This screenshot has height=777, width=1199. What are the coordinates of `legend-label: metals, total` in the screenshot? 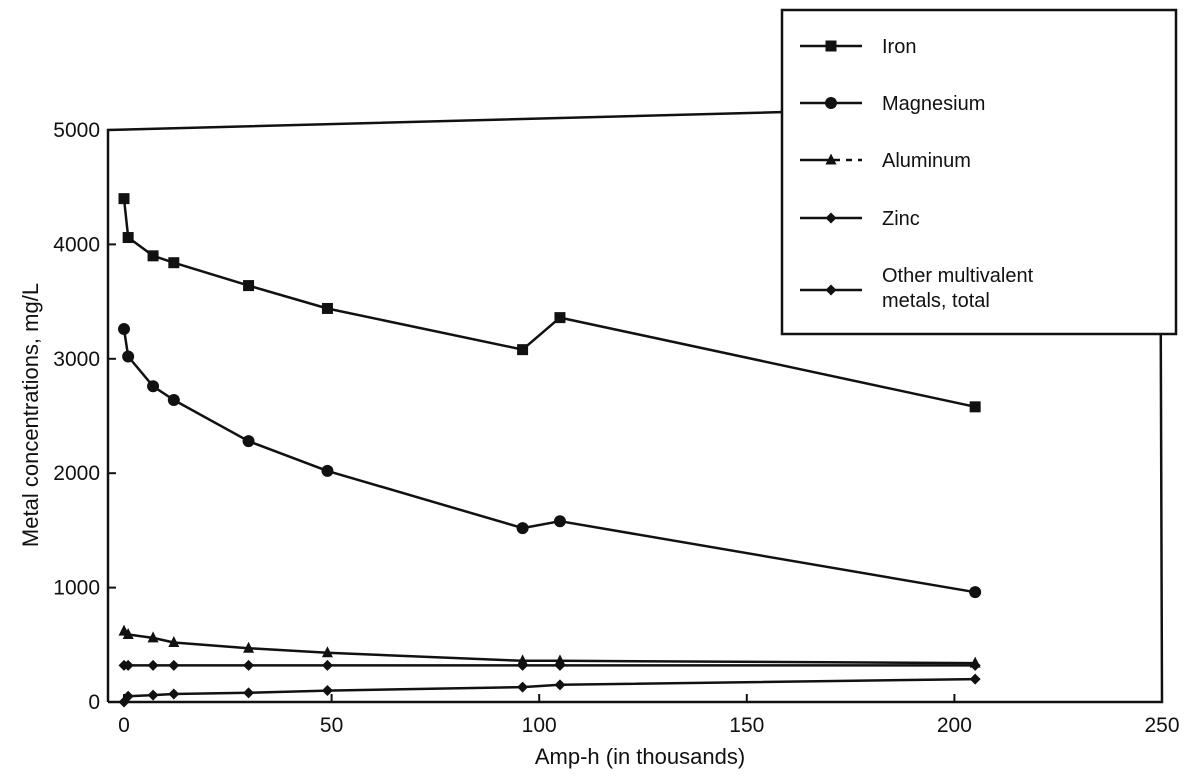 It's located at (936, 301).